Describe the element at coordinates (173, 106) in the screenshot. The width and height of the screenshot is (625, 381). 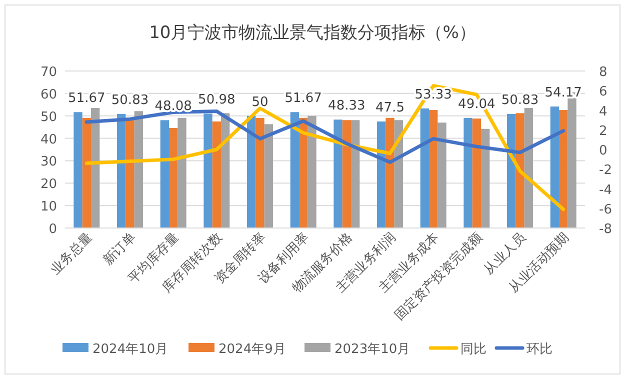
I see `data-label: 48.08` at that location.